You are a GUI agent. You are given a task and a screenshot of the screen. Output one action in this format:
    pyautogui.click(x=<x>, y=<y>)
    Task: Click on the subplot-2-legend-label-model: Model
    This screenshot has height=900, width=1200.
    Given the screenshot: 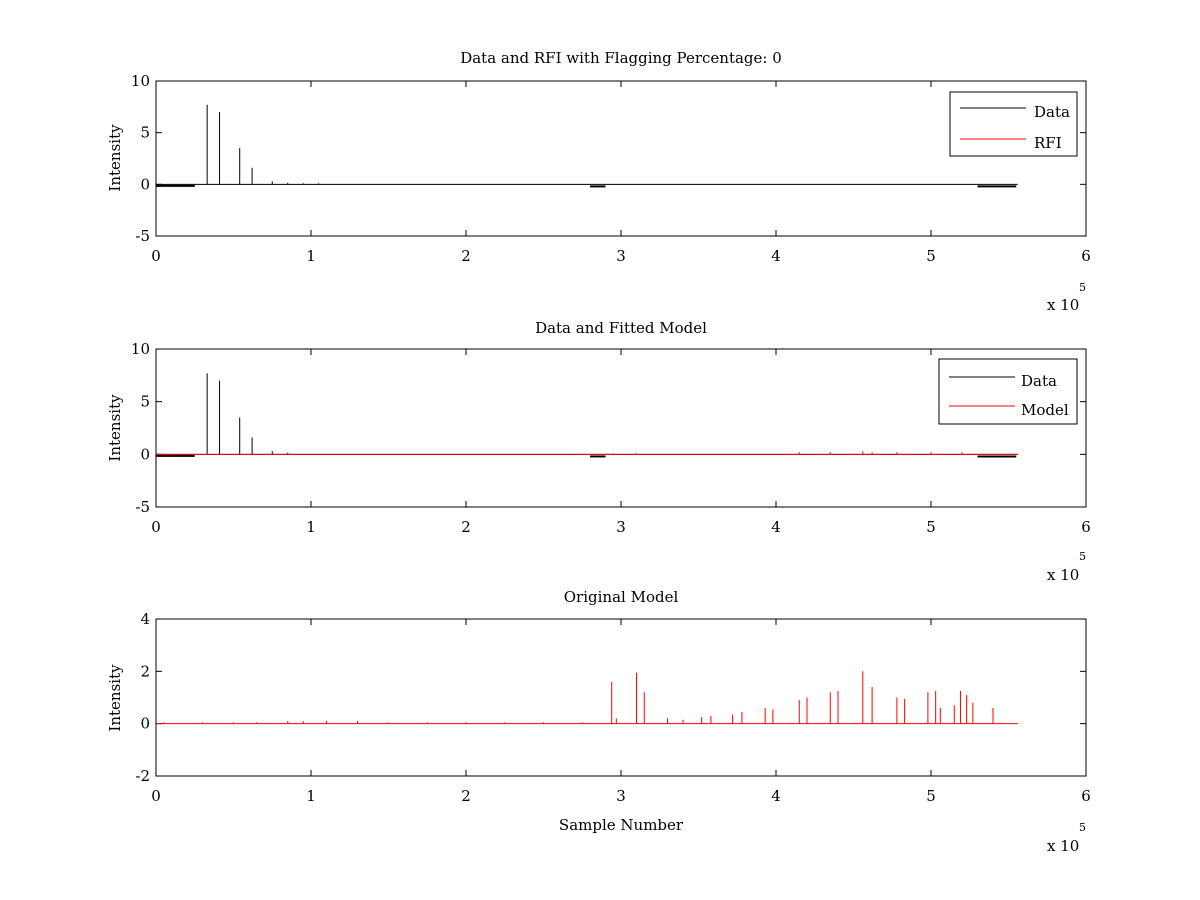 What is the action you would take?
    pyautogui.click(x=1045, y=410)
    